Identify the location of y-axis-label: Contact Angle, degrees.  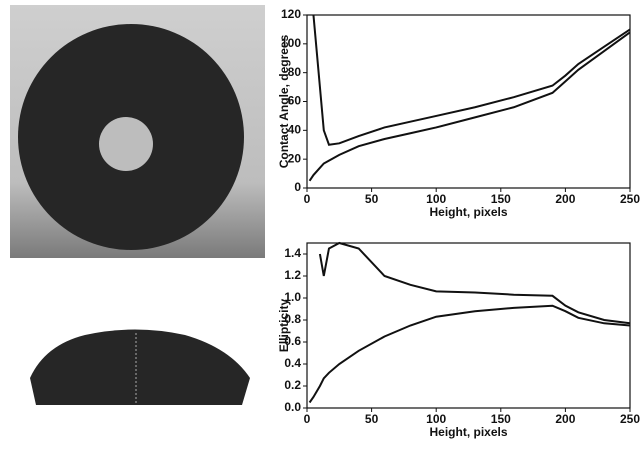
(284, 101).